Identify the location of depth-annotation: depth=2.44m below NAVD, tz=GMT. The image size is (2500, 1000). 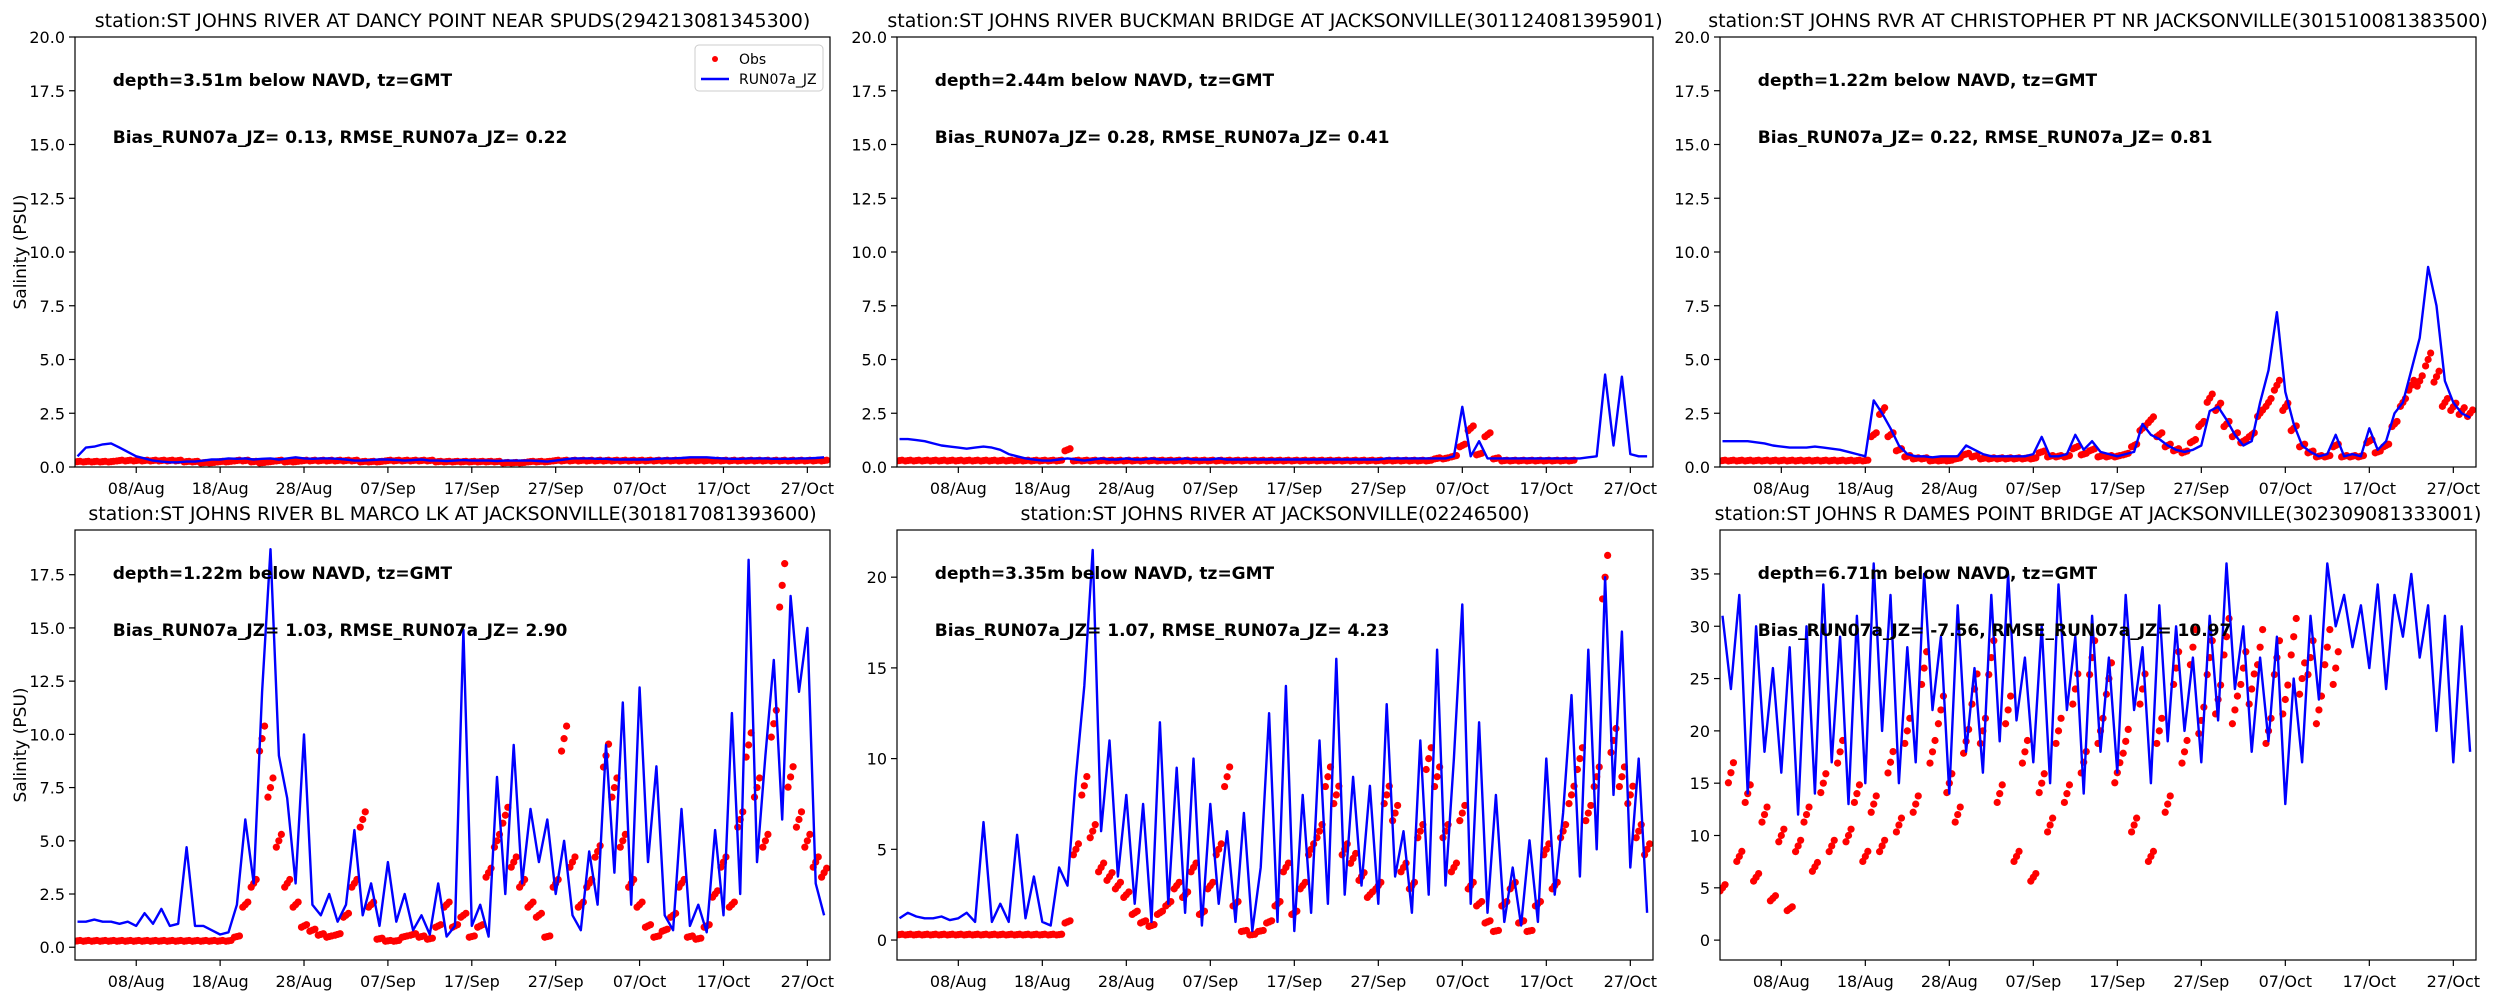
(1105, 81).